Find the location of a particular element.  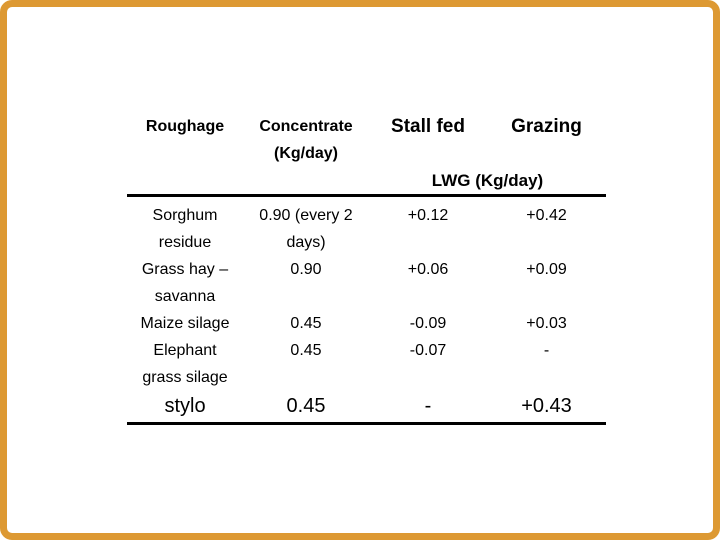

header-row-2: LWG (Kg/day) is located at coordinates (366, 180).